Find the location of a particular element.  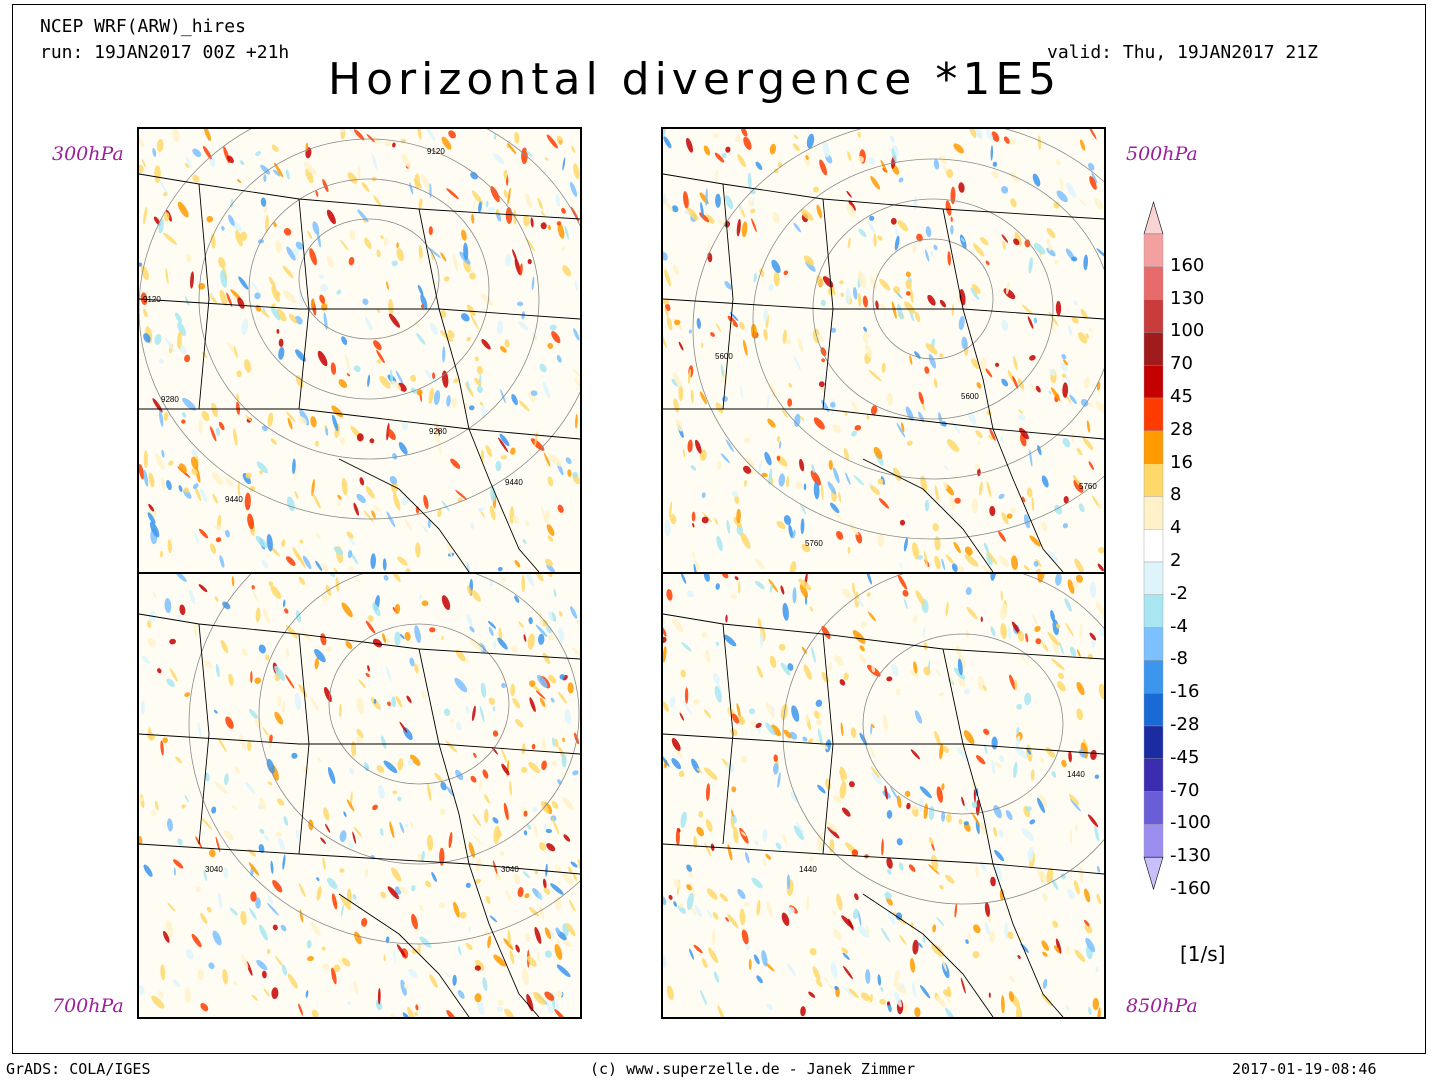

level-label-850: 850hPa is located at coordinates (1162, 1006).